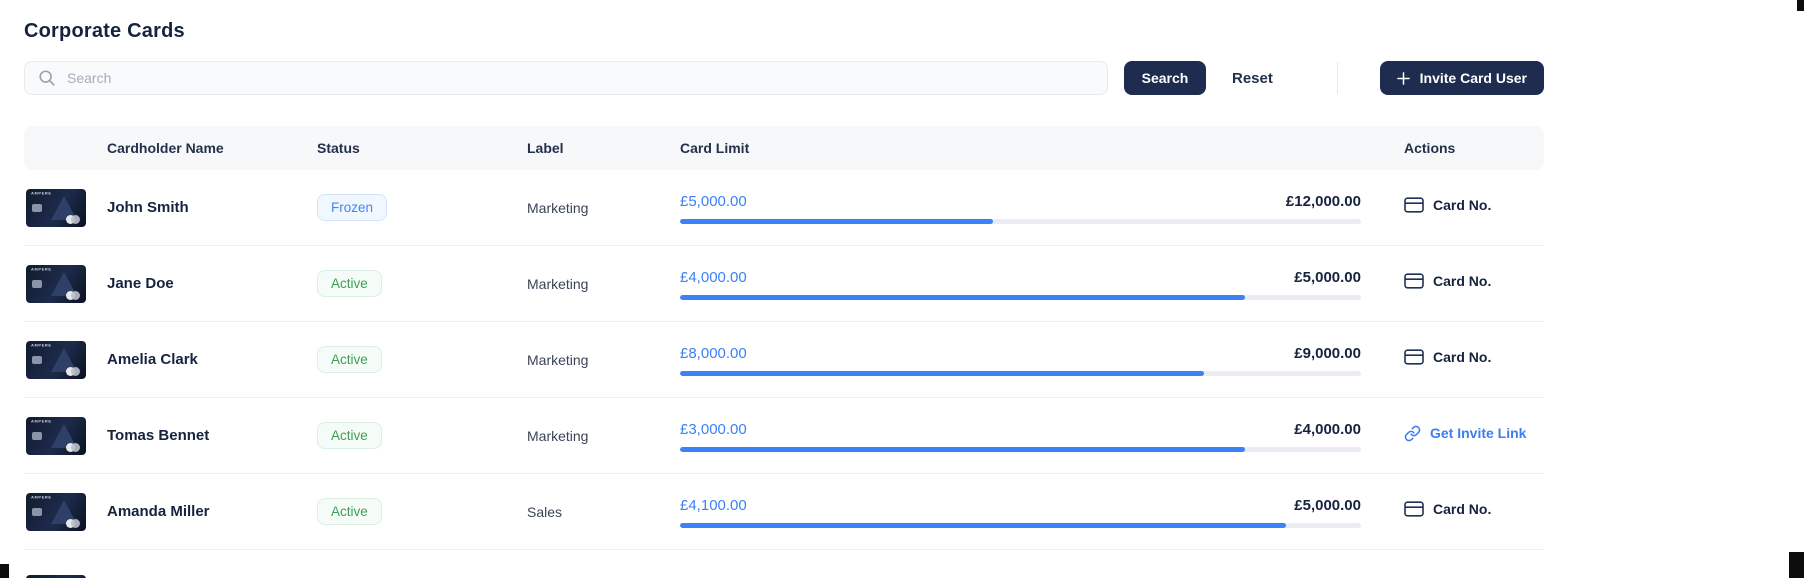 This screenshot has height=578, width=1804. Describe the element at coordinates (1165, 78) in the screenshot. I see `search-button: Search` at that location.